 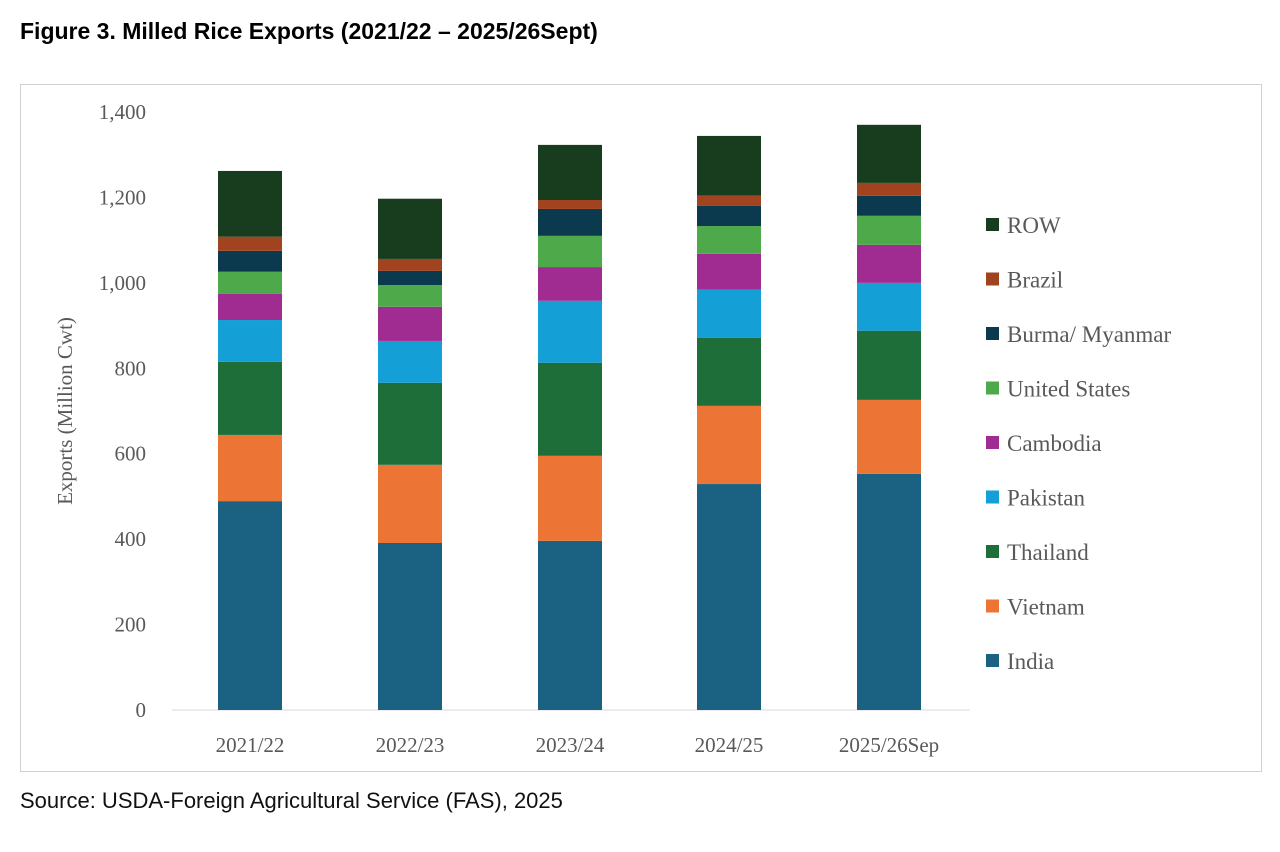 What do you see at coordinates (729, 745) in the screenshot?
I see `x-tick-label: 2024/25` at bounding box center [729, 745].